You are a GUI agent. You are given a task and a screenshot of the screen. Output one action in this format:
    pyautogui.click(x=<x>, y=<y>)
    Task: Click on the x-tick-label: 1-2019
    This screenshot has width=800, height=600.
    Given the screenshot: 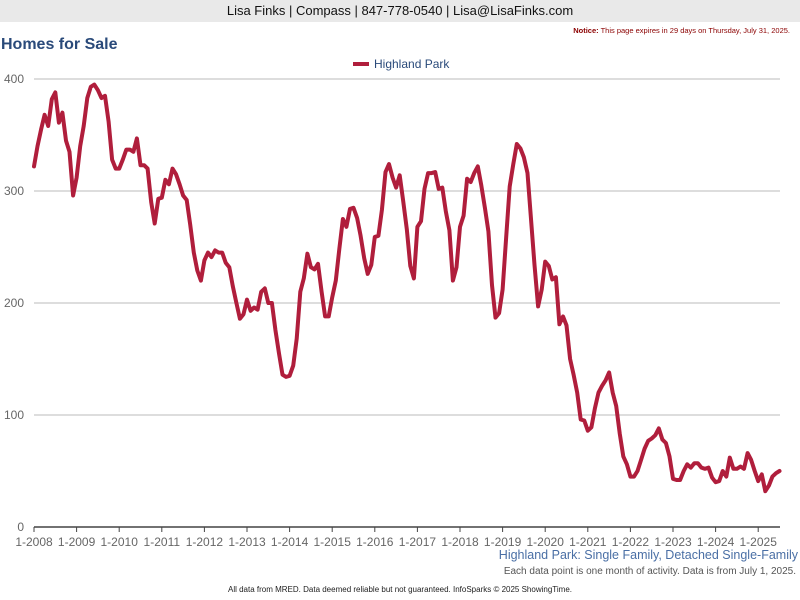 What is the action you would take?
    pyautogui.click(x=503, y=542)
    